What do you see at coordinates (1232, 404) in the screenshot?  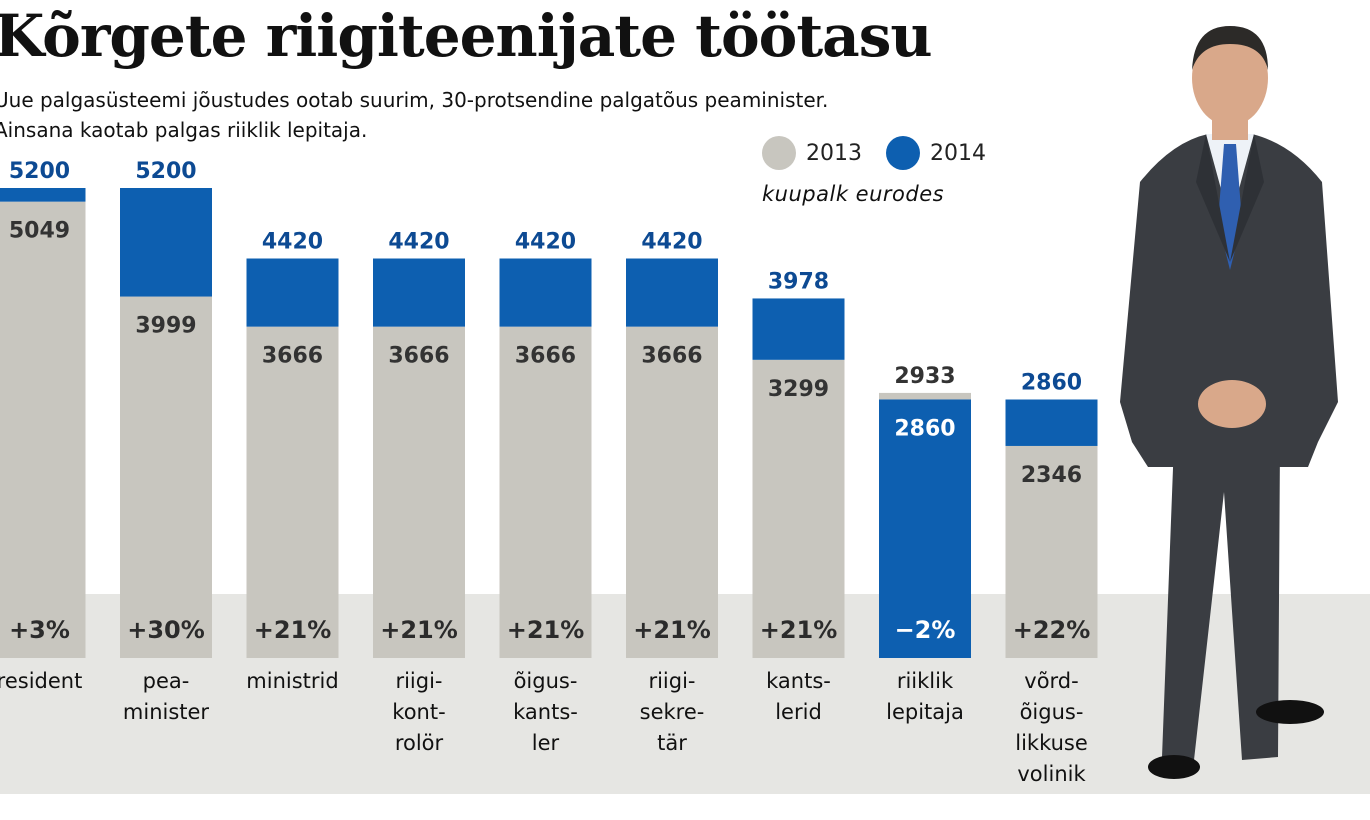 I see `clasped-hands` at bounding box center [1232, 404].